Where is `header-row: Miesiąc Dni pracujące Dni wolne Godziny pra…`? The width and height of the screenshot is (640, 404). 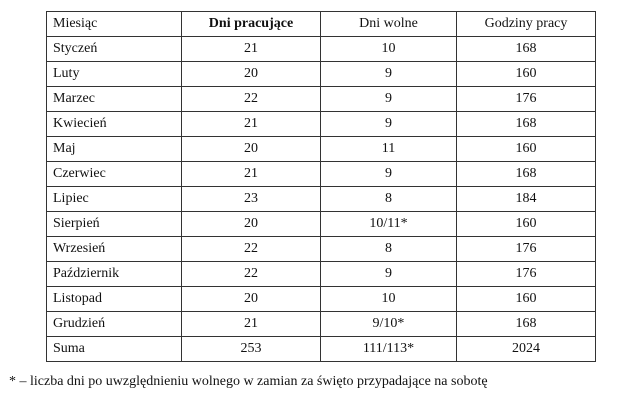 header-row: Miesiąc Dni pracujące Dni wolne Godziny pra… is located at coordinates (321, 24).